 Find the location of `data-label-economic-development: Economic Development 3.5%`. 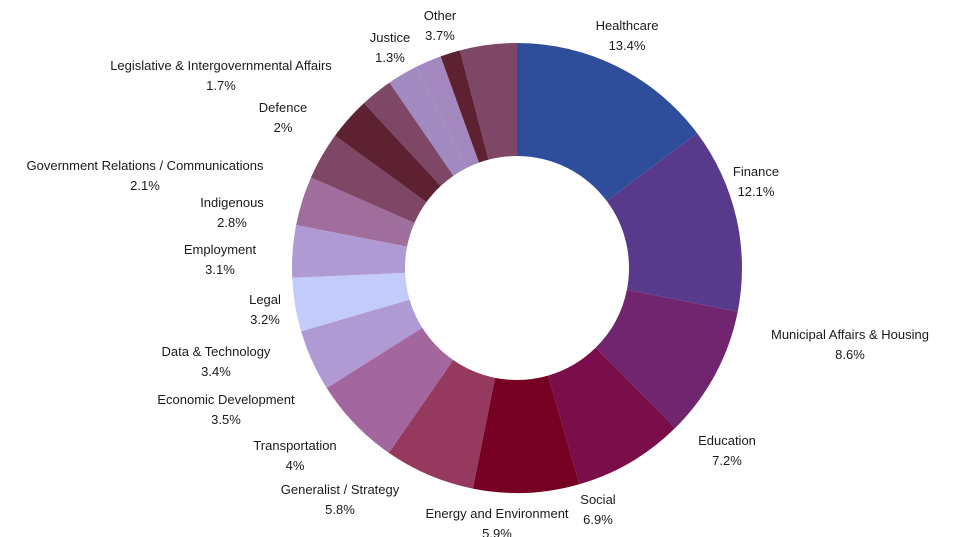

data-label-economic-development: Economic Development 3.5% is located at coordinates (226, 409).